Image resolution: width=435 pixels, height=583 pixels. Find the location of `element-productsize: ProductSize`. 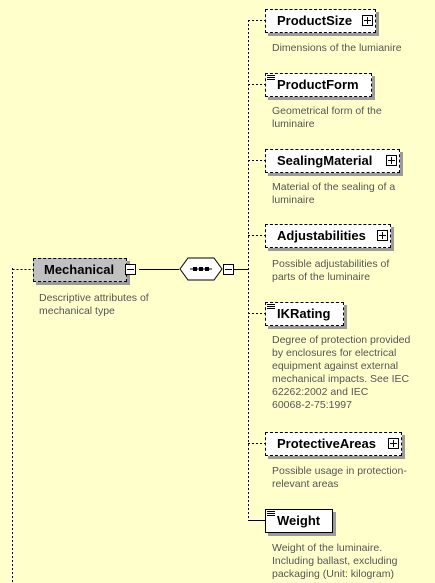

element-productsize: ProductSize is located at coordinates (320, 21).